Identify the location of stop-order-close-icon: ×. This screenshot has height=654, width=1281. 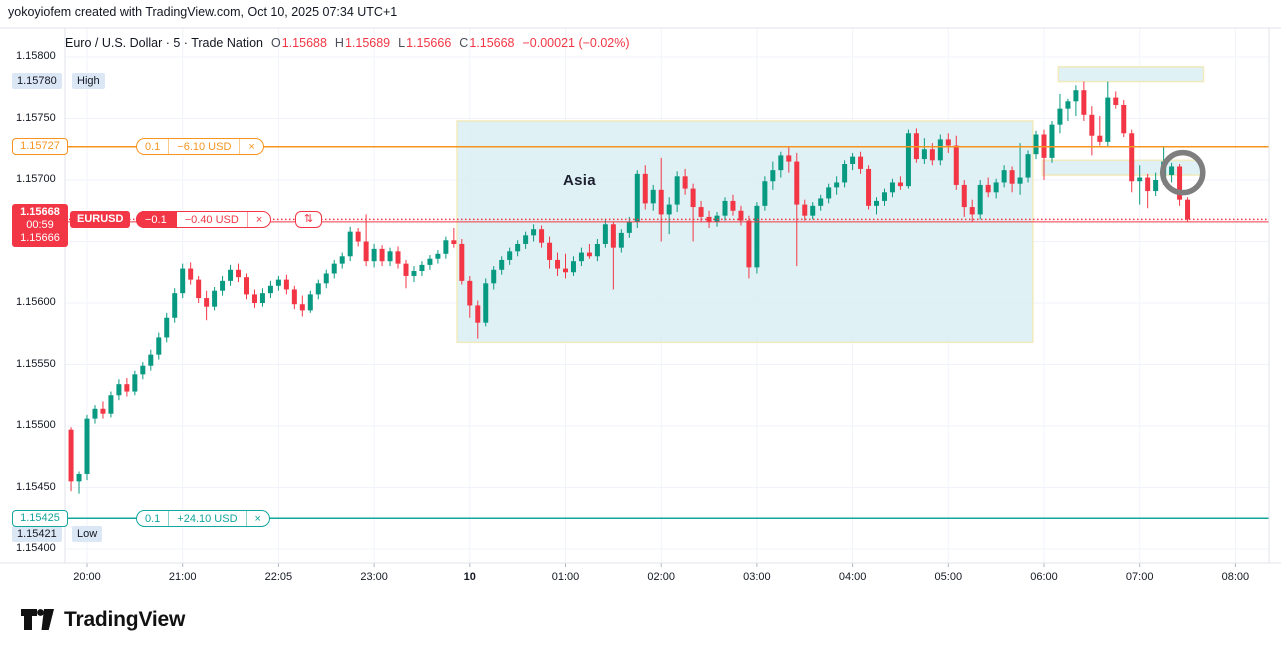
(251, 146).